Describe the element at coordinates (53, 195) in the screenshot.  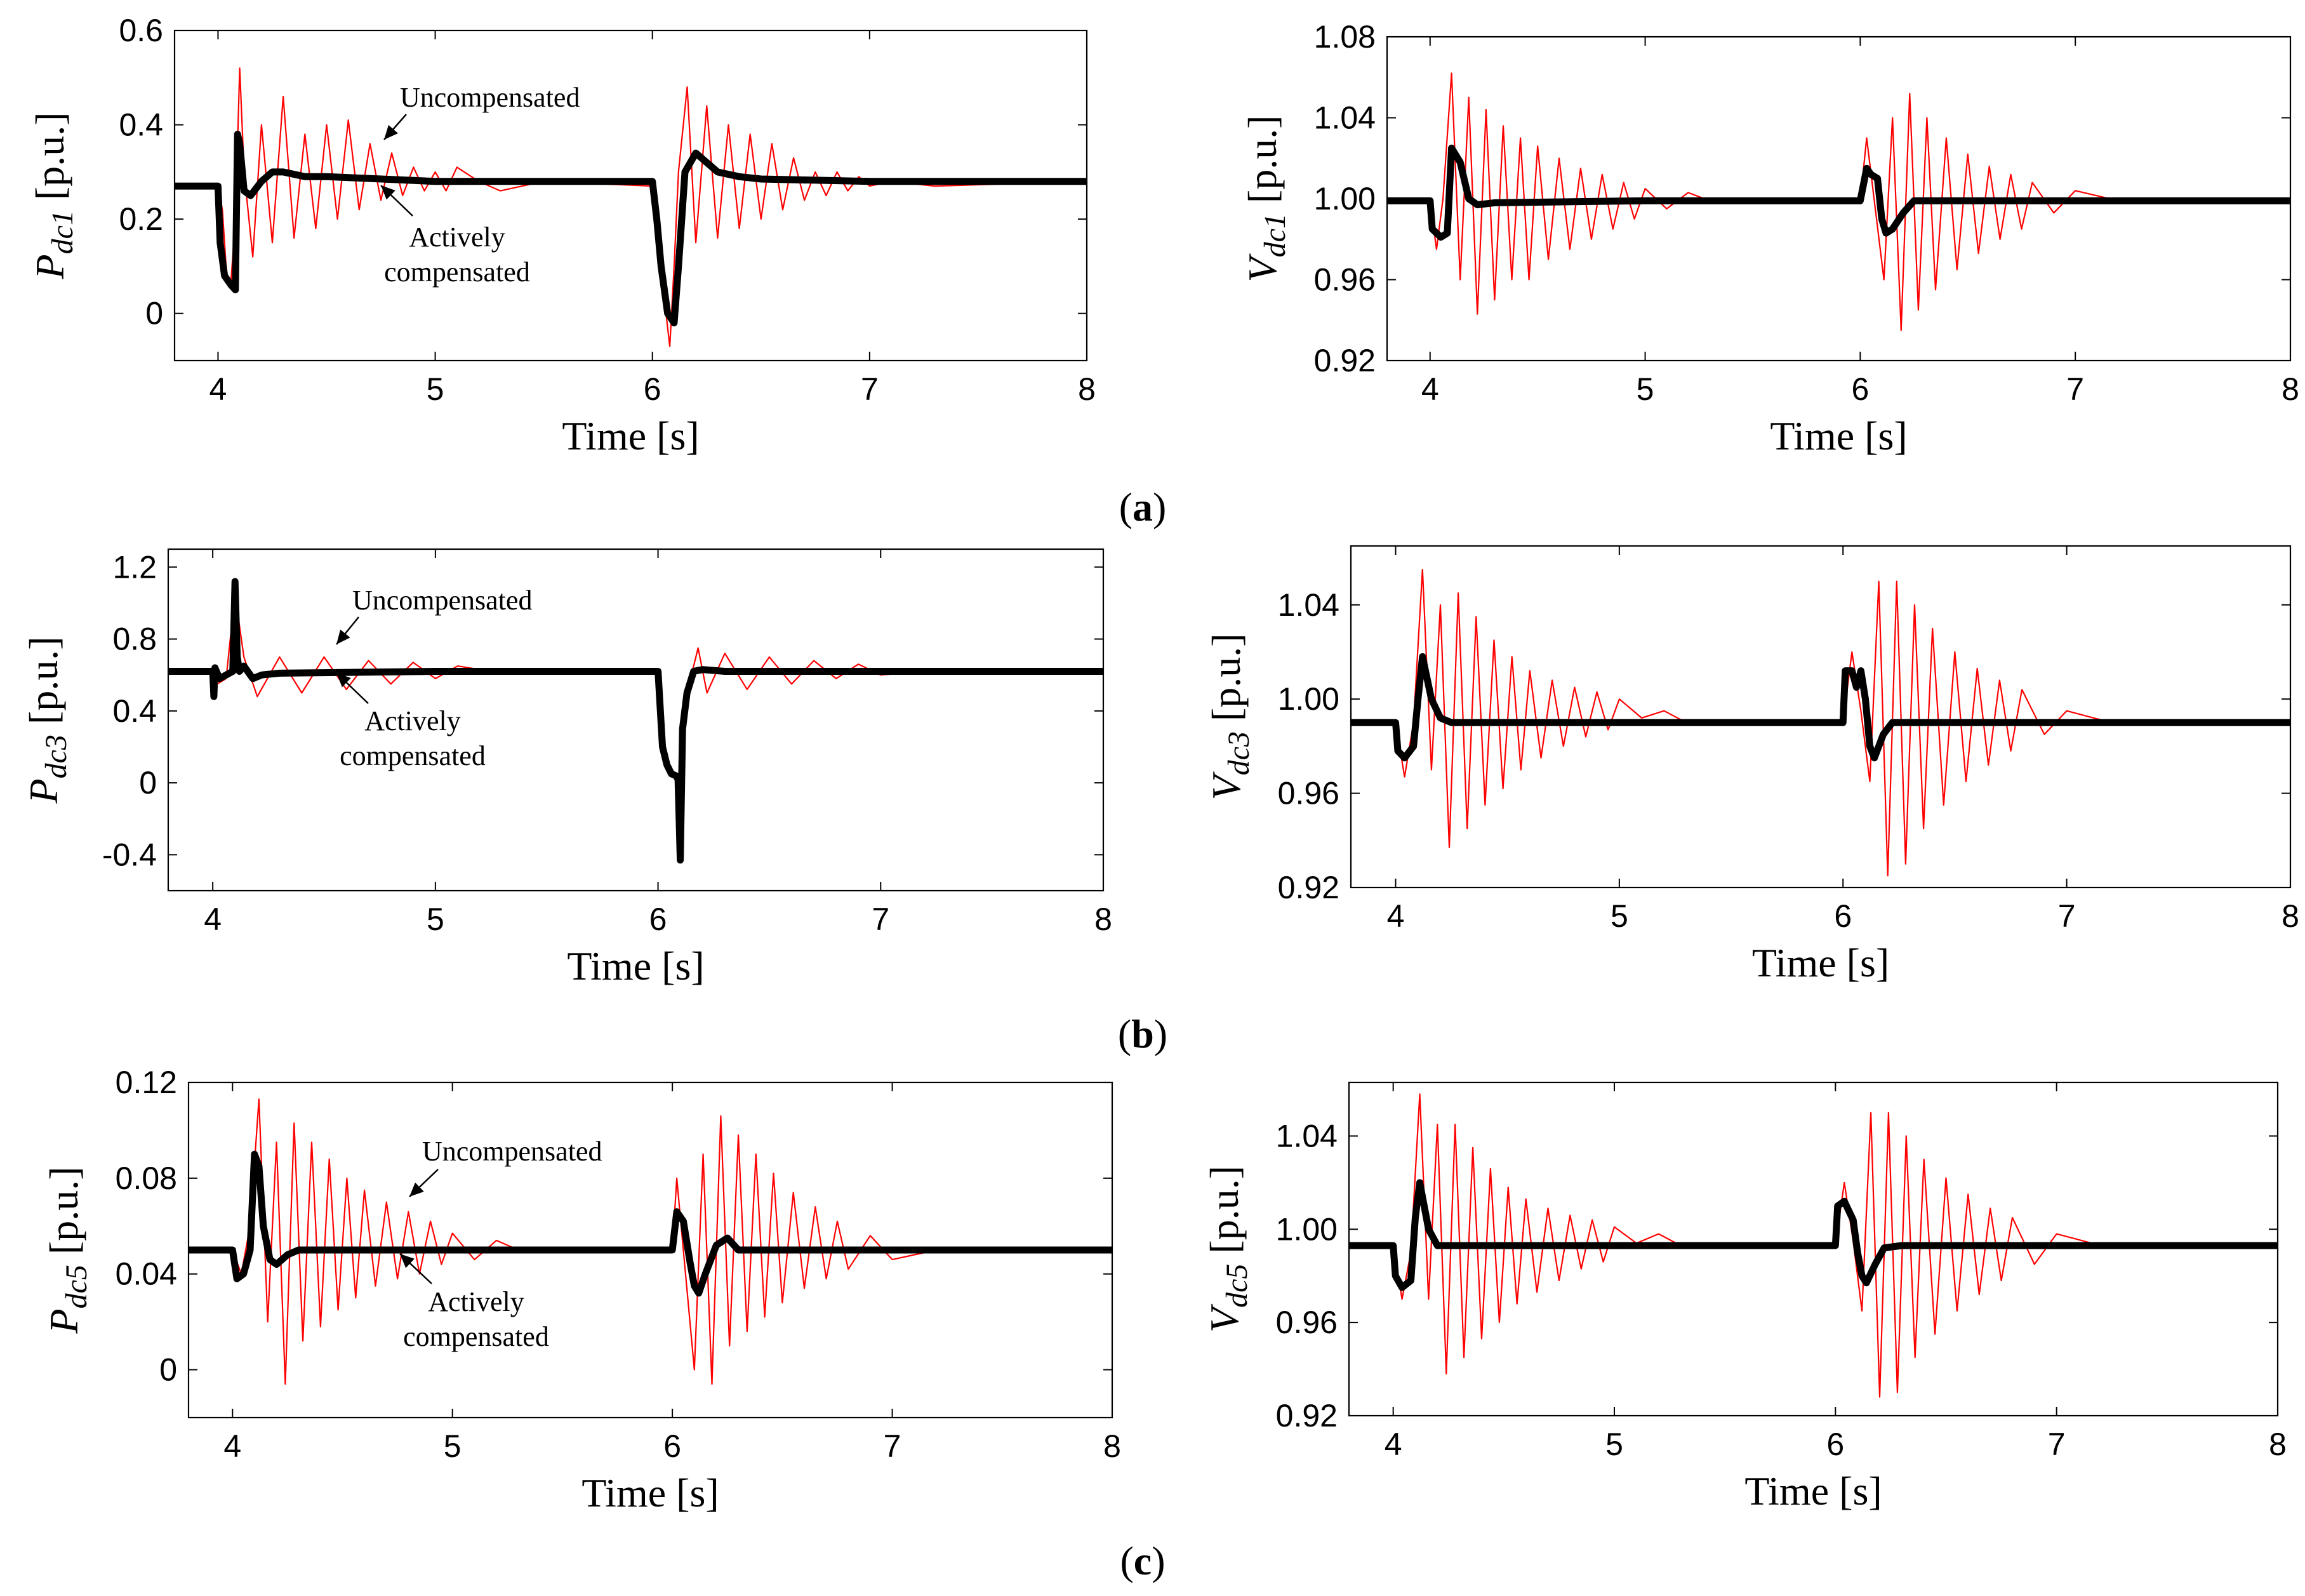
I see `y-axis-label: Pdc1 [p.u.]` at that location.